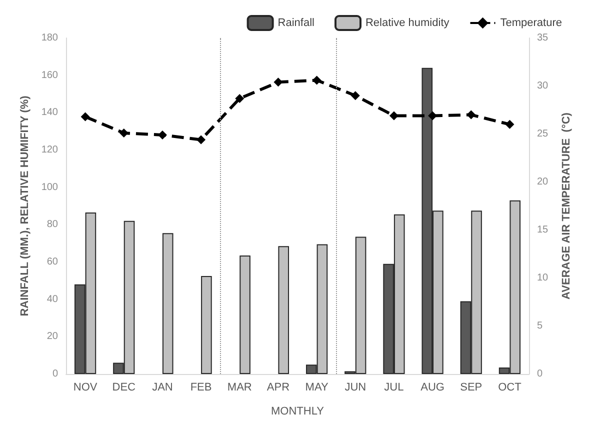 This screenshot has height=432, width=595. I want to click on x-tick-label: SEP, so click(471, 388).